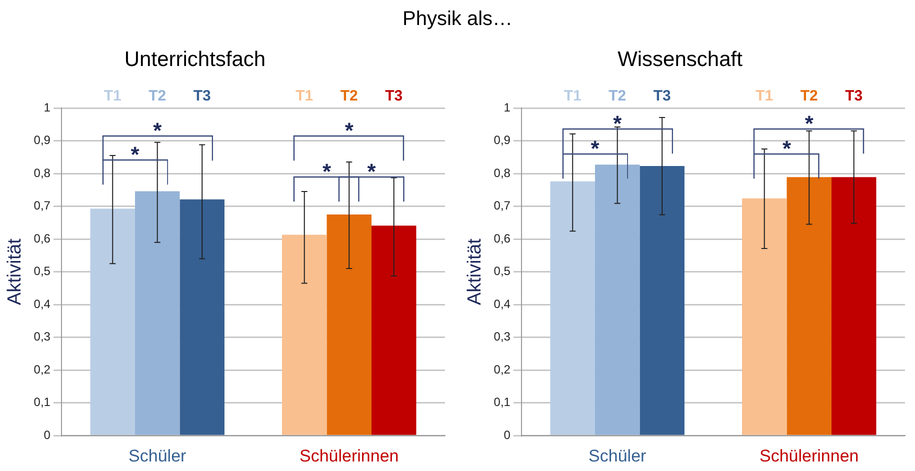 The image size is (915, 471). What do you see at coordinates (680, 60) in the screenshot?
I see `chart-title: Wissenschaft` at bounding box center [680, 60].